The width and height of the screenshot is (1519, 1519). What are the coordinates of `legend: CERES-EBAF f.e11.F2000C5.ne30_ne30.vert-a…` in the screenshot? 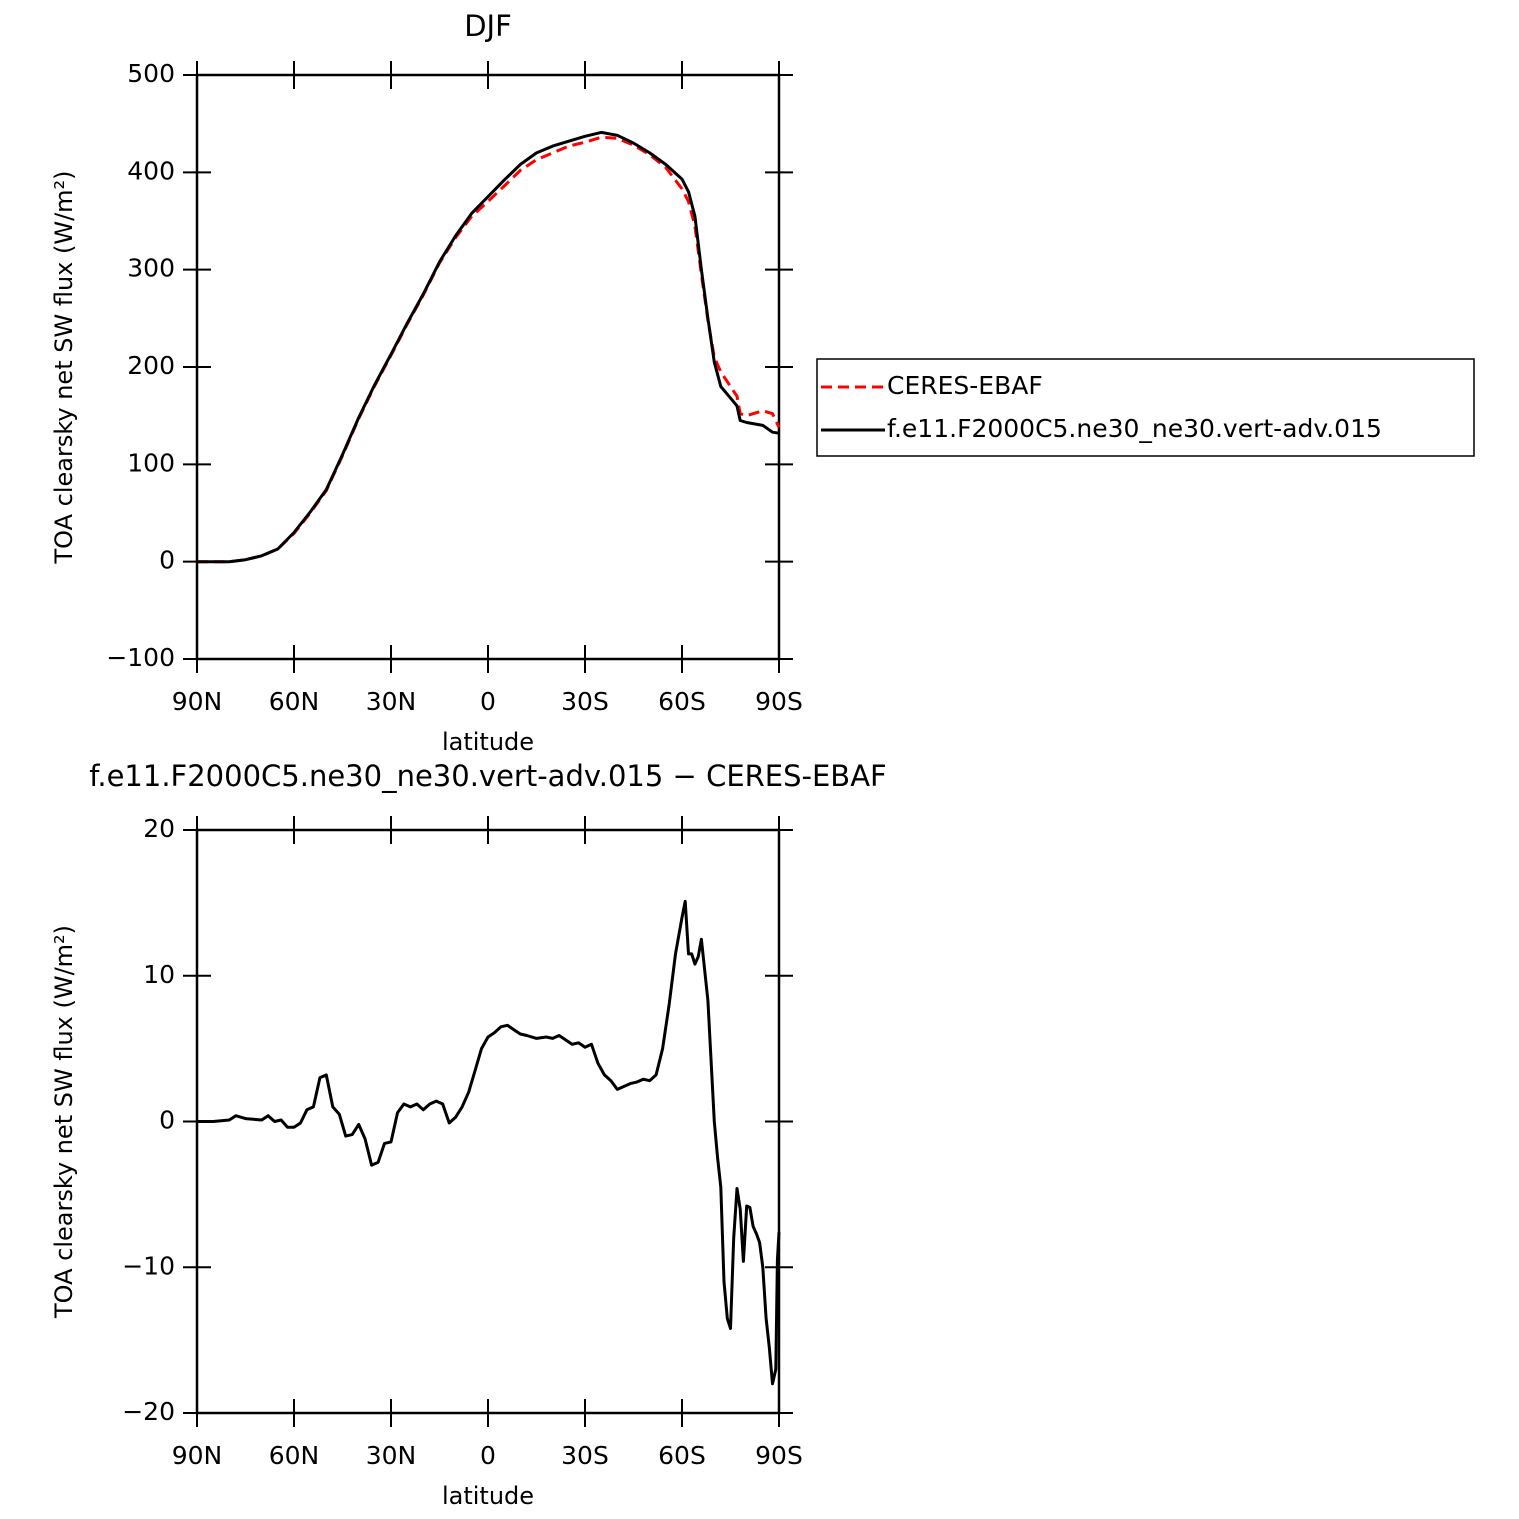 It's located at (1145, 407).